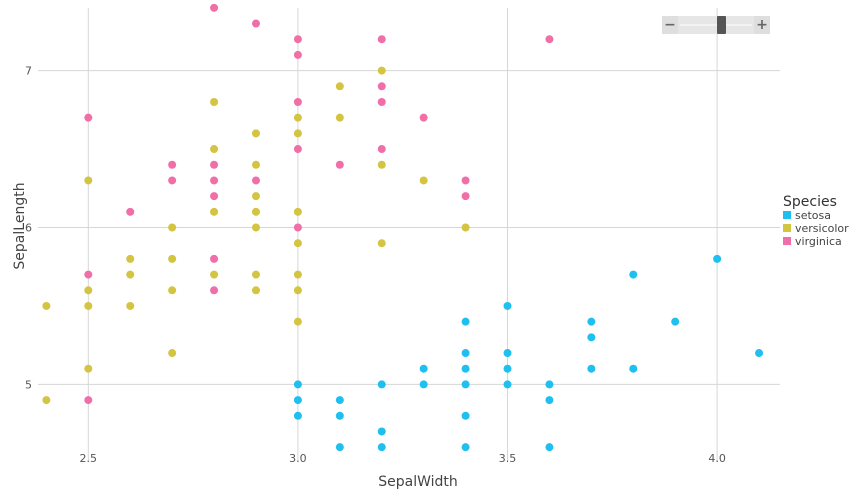 The image size is (862, 494). What do you see at coordinates (762, 25) in the screenshot?
I see `zoom-in-button` at bounding box center [762, 25].